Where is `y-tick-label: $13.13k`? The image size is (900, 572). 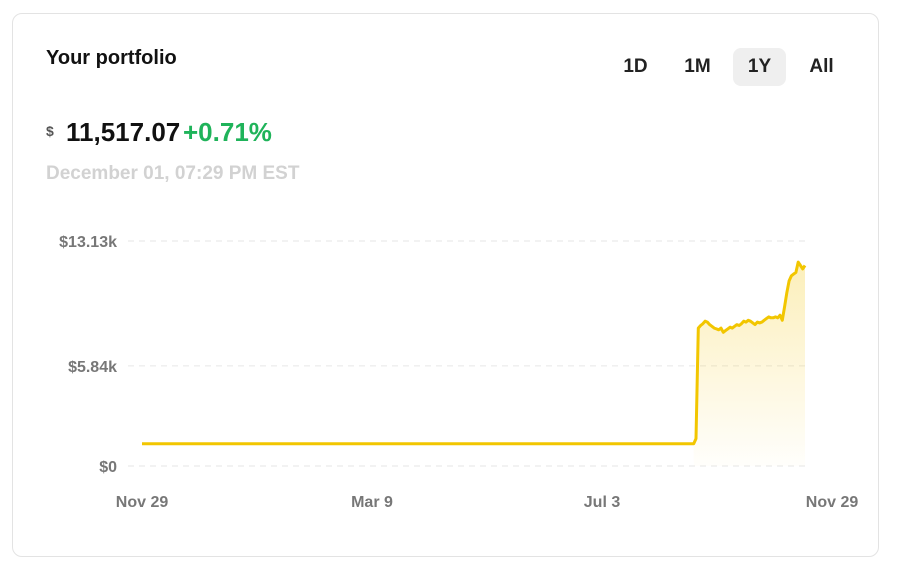
y-tick-label: $13.13k is located at coordinates (88, 242).